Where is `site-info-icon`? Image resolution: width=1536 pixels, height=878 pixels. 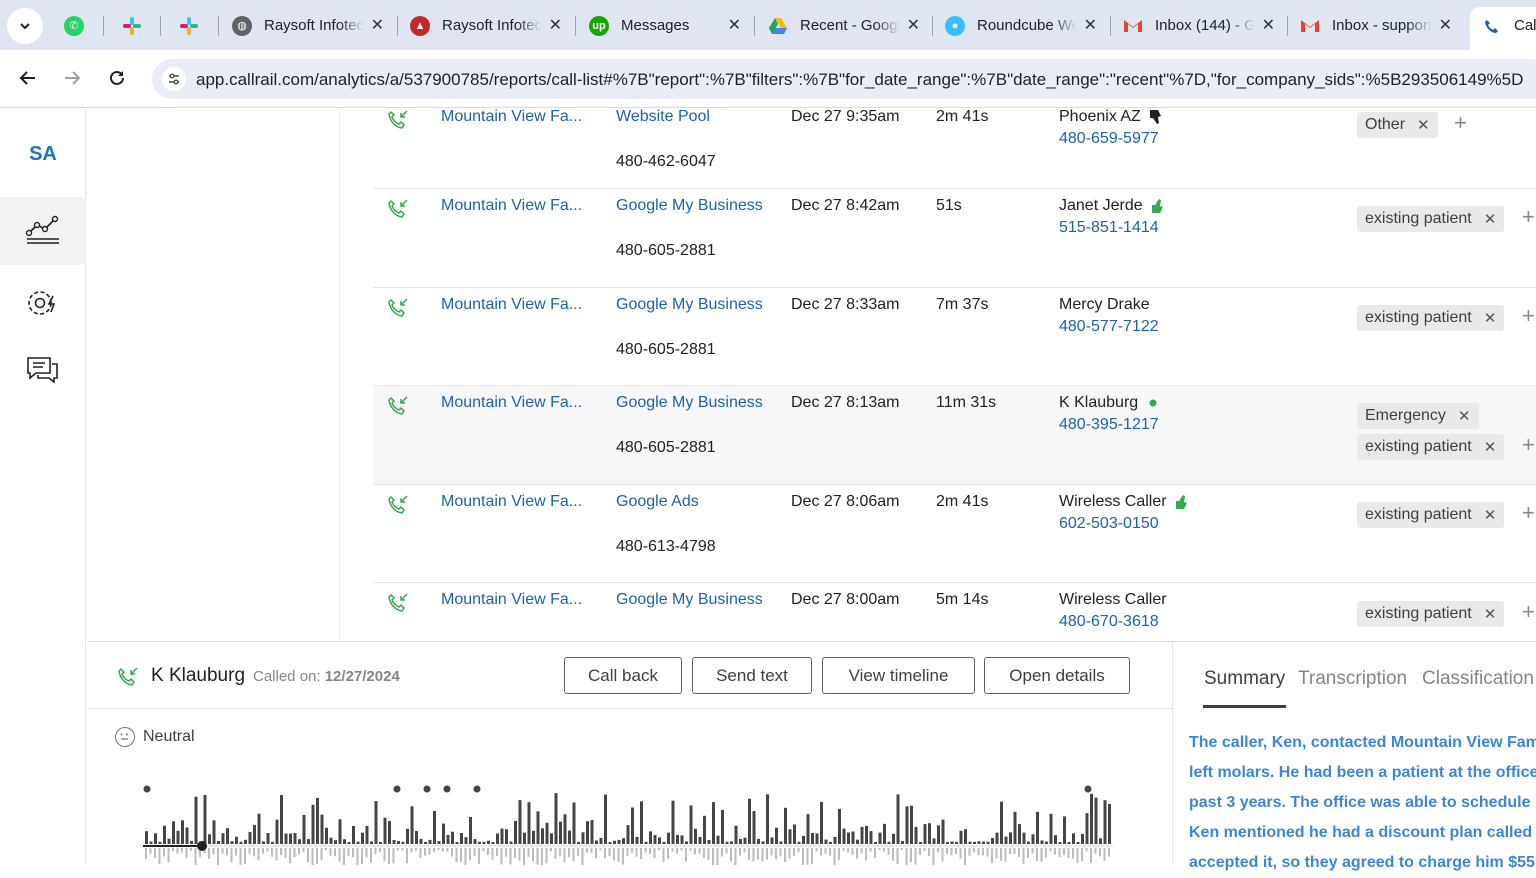
site-info-icon is located at coordinates (174, 79).